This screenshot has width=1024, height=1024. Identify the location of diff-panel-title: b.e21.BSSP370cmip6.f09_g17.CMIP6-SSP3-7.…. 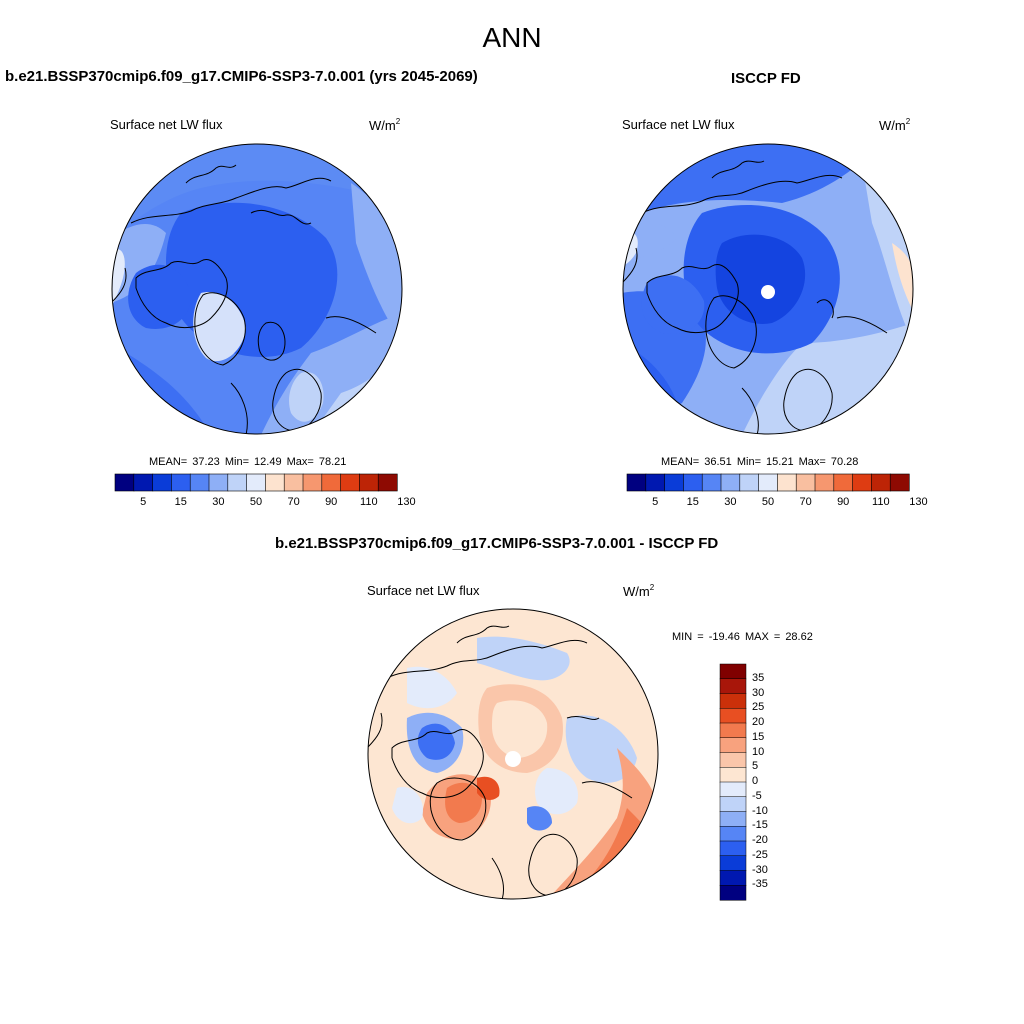
(497, 543).